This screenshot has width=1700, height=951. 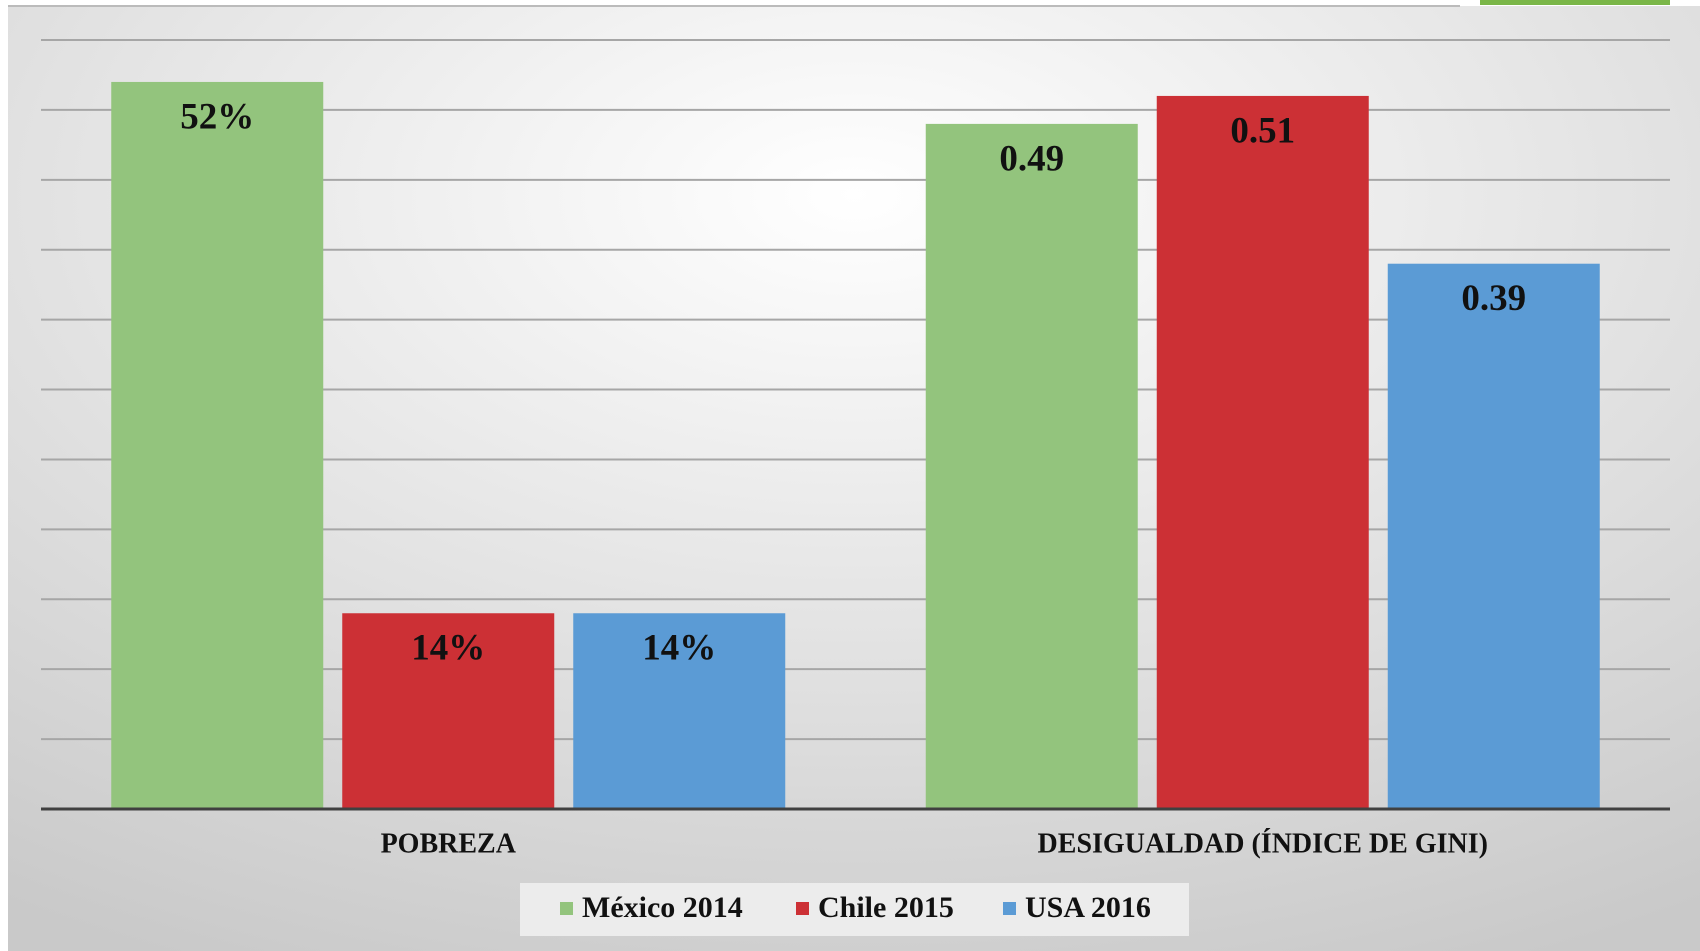 I want to click on data-label: 52%, so click(x=217, y=116).